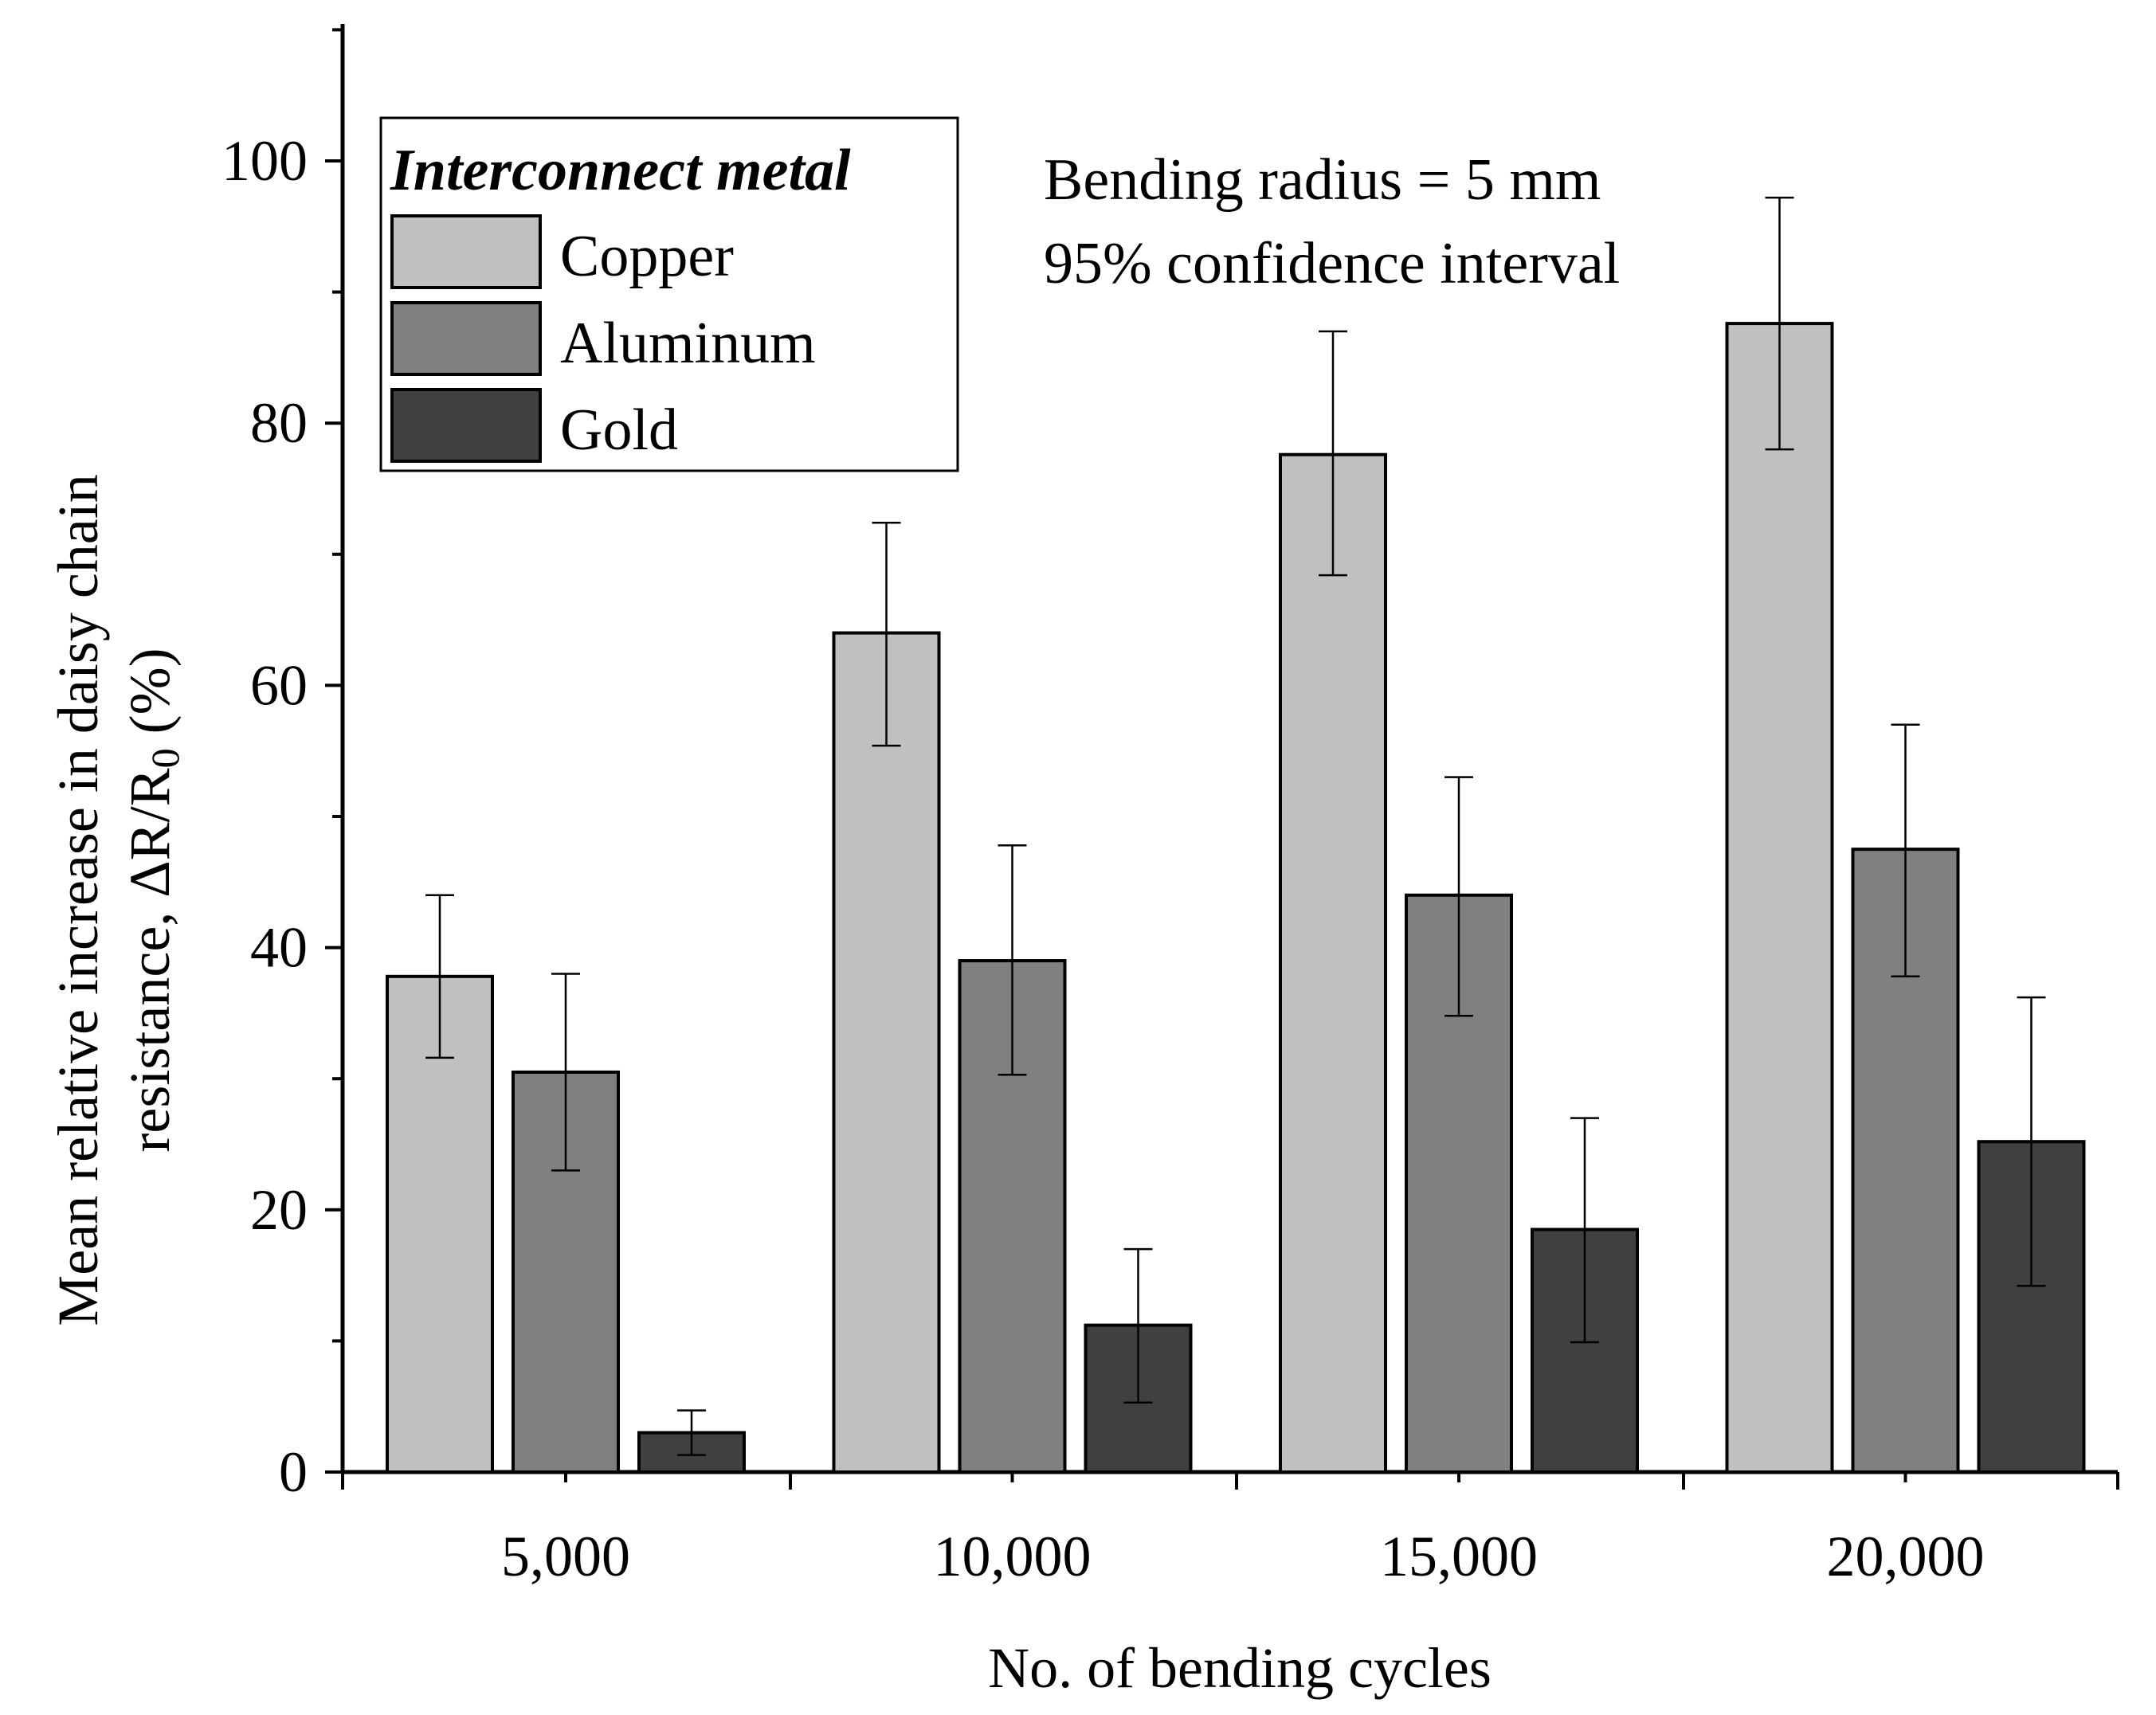 This screenshot has width=2156, height=1715. Describe the element at coordinates (619, 430) in the screenshot. I see `legend-label-gold: Gold` at that location.